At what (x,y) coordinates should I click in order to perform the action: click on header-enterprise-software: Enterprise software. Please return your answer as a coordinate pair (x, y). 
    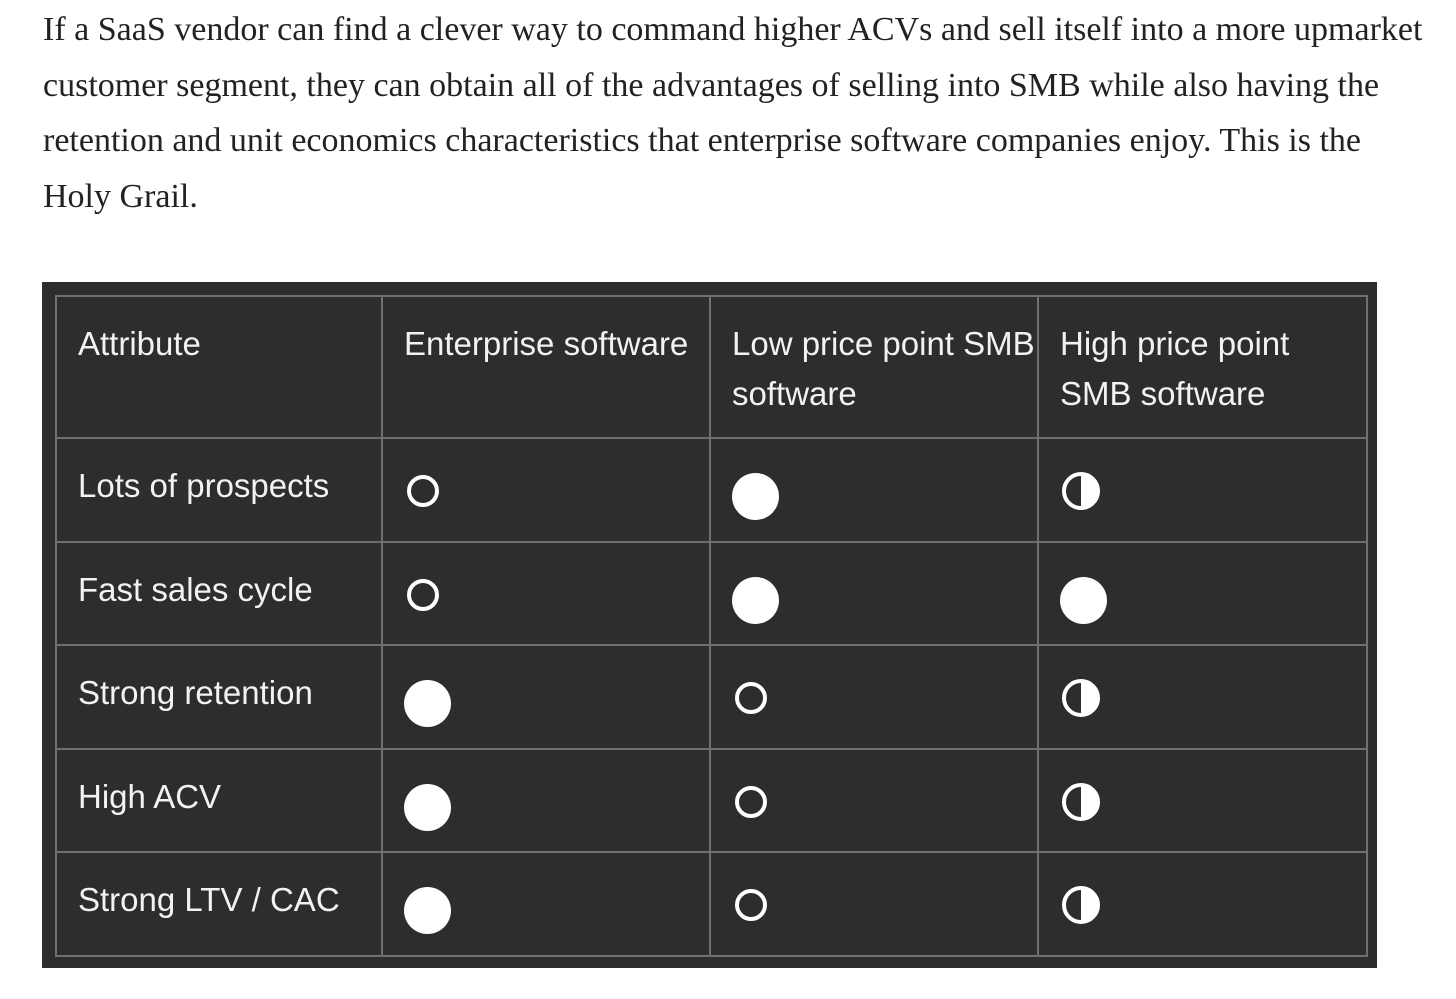
    Looking at the image, I should click on (546, 367).